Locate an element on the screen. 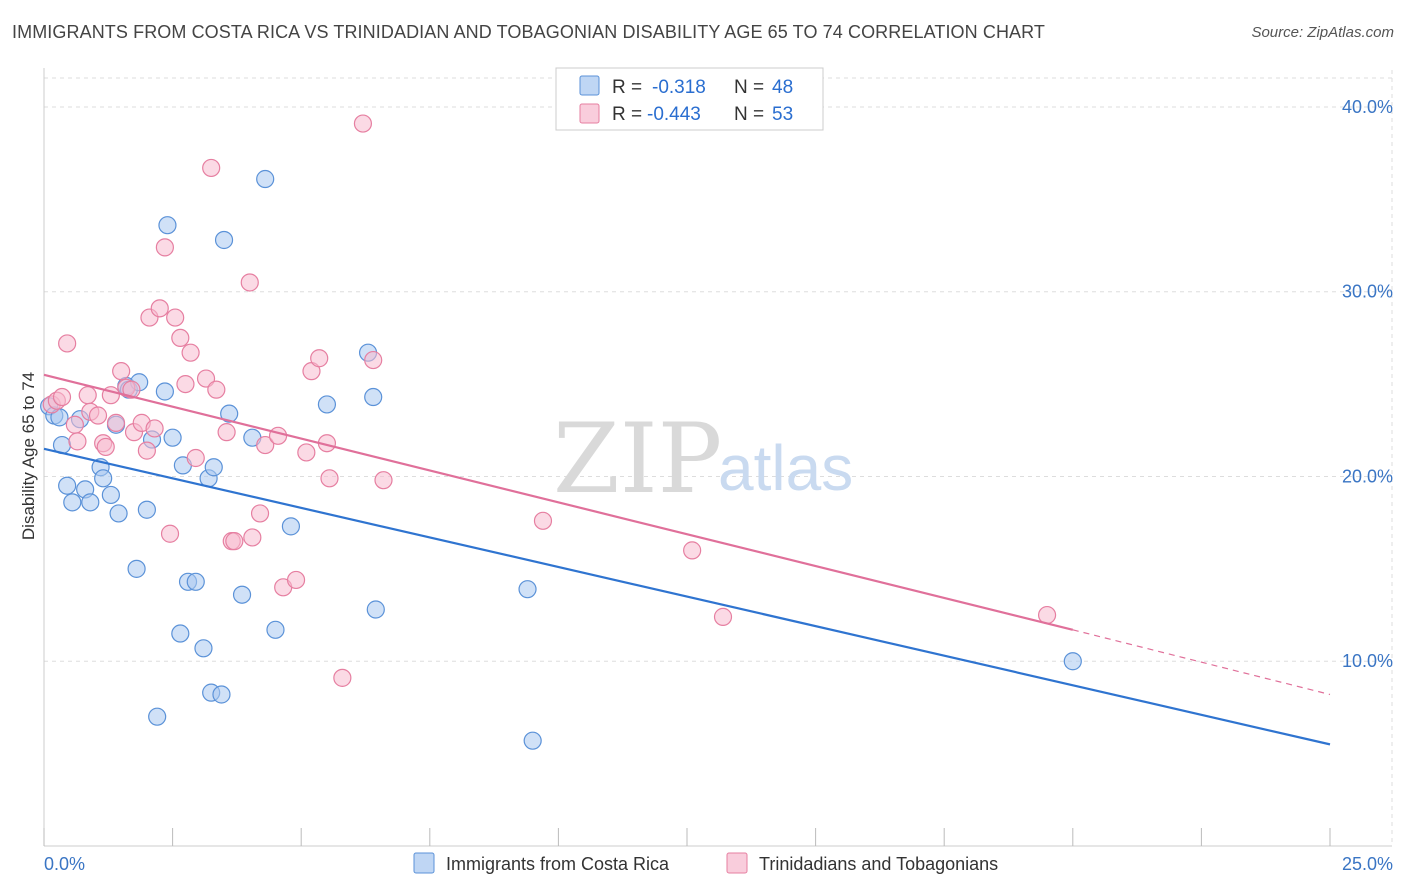  y-axis-title: Disability Age 65 to 74 is located at coordinates (28, 456).